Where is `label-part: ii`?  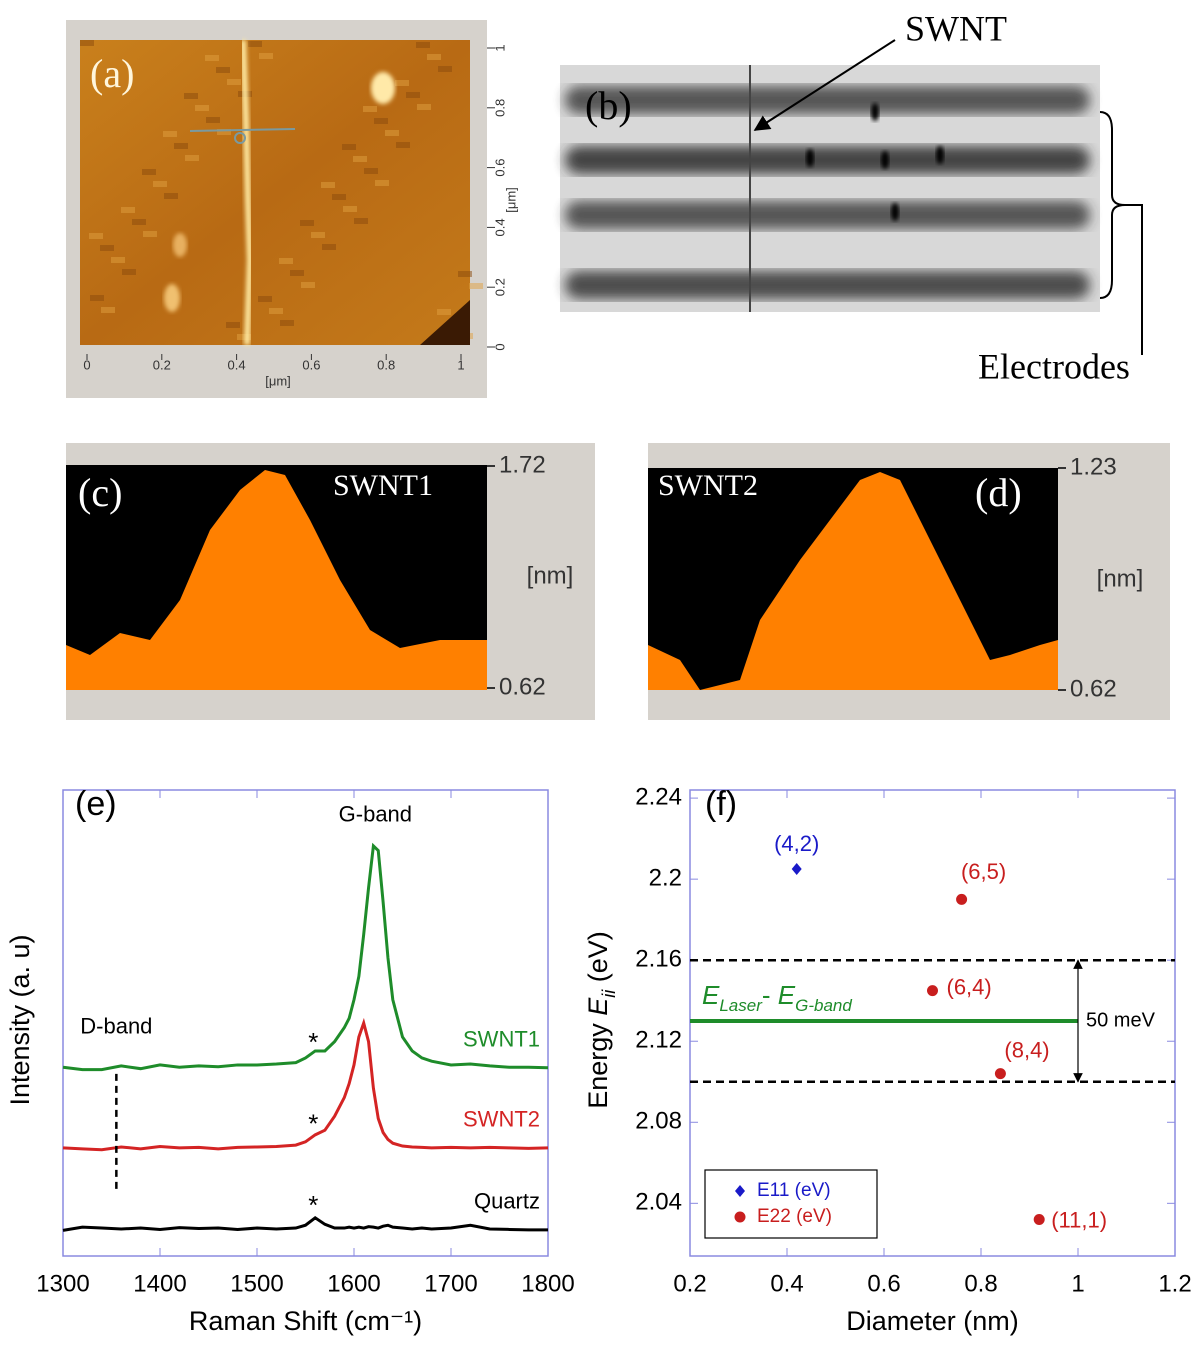 label-part: ii is located at coordinates (609, 993).